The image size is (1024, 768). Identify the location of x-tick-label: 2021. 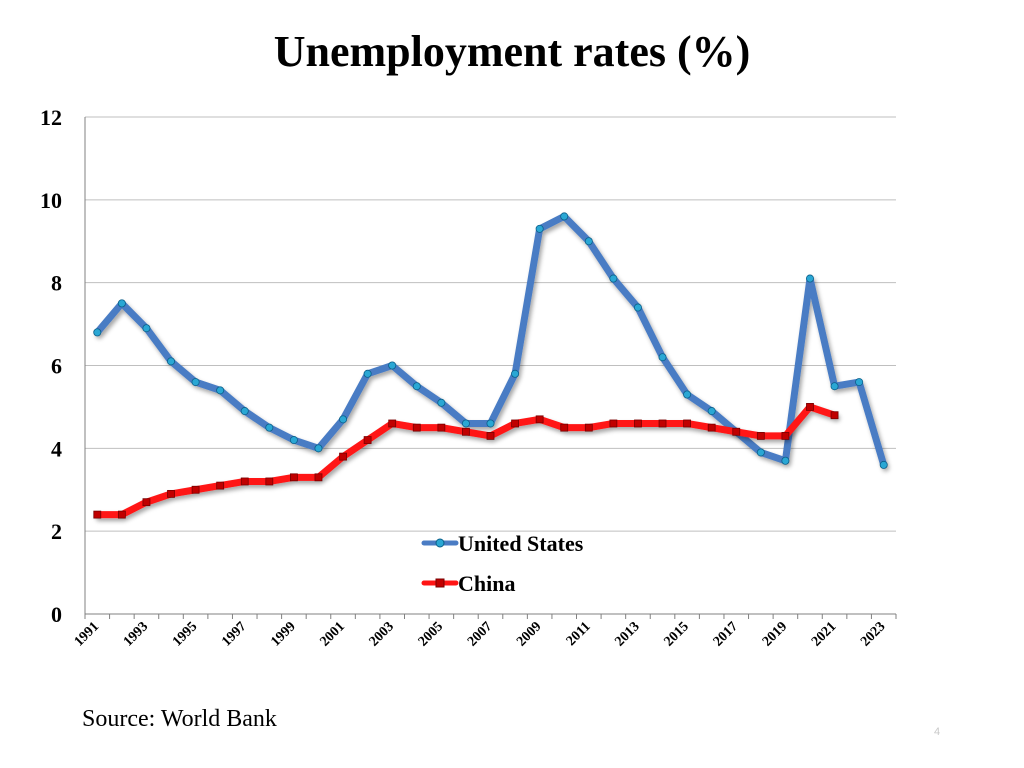
(824, 634).